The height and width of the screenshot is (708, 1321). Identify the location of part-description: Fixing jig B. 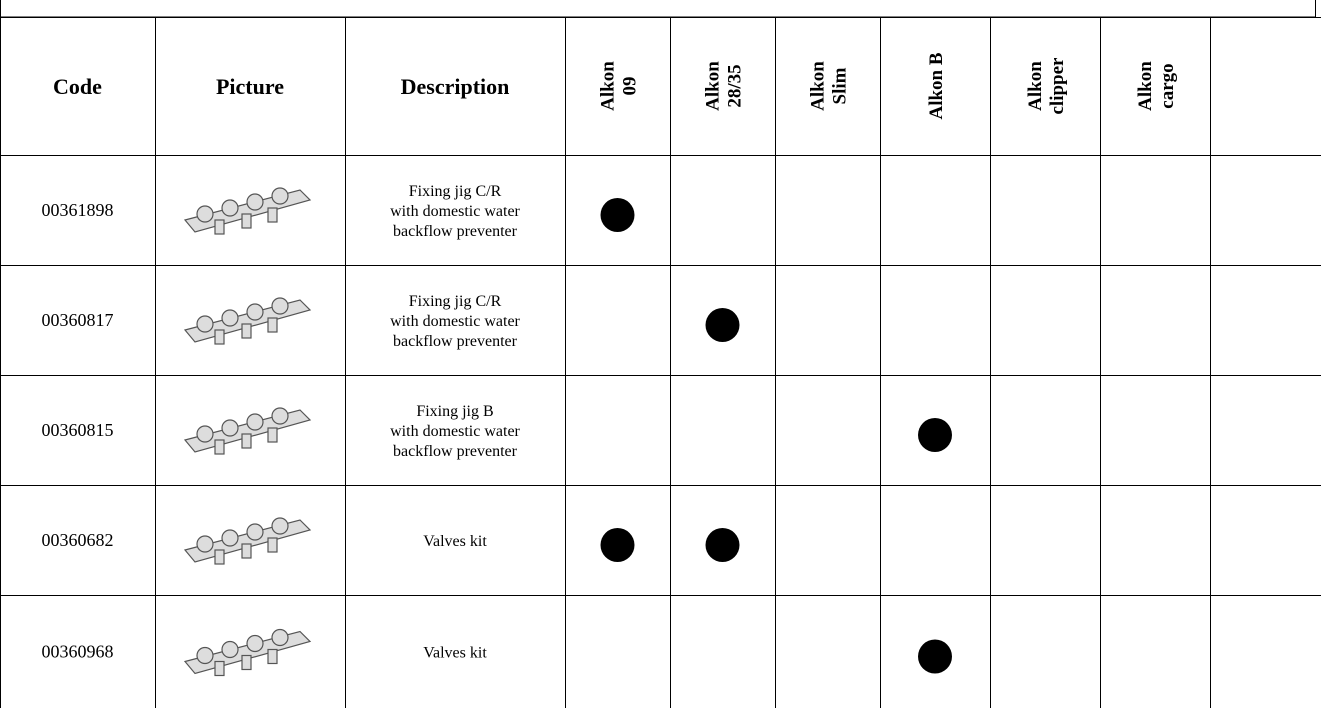
(454, 411).